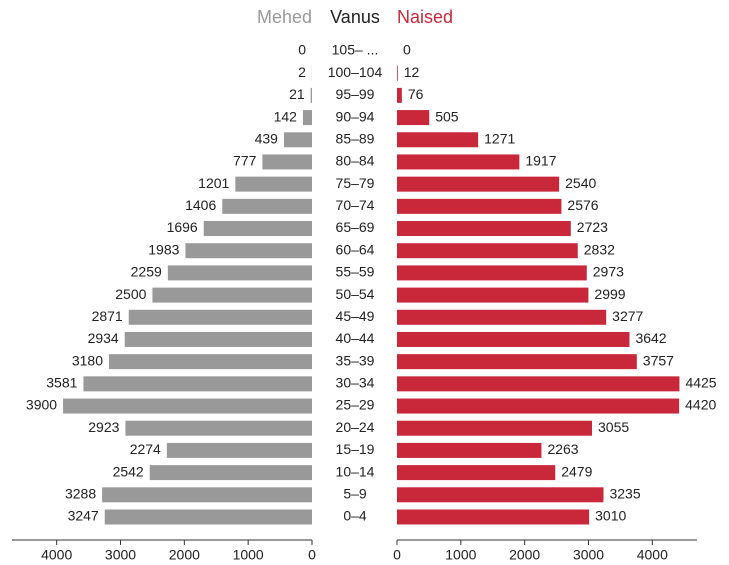  Describe the element at coordinates (355, 17) in the screenshot. I see `category-title: Vanus` at that location.